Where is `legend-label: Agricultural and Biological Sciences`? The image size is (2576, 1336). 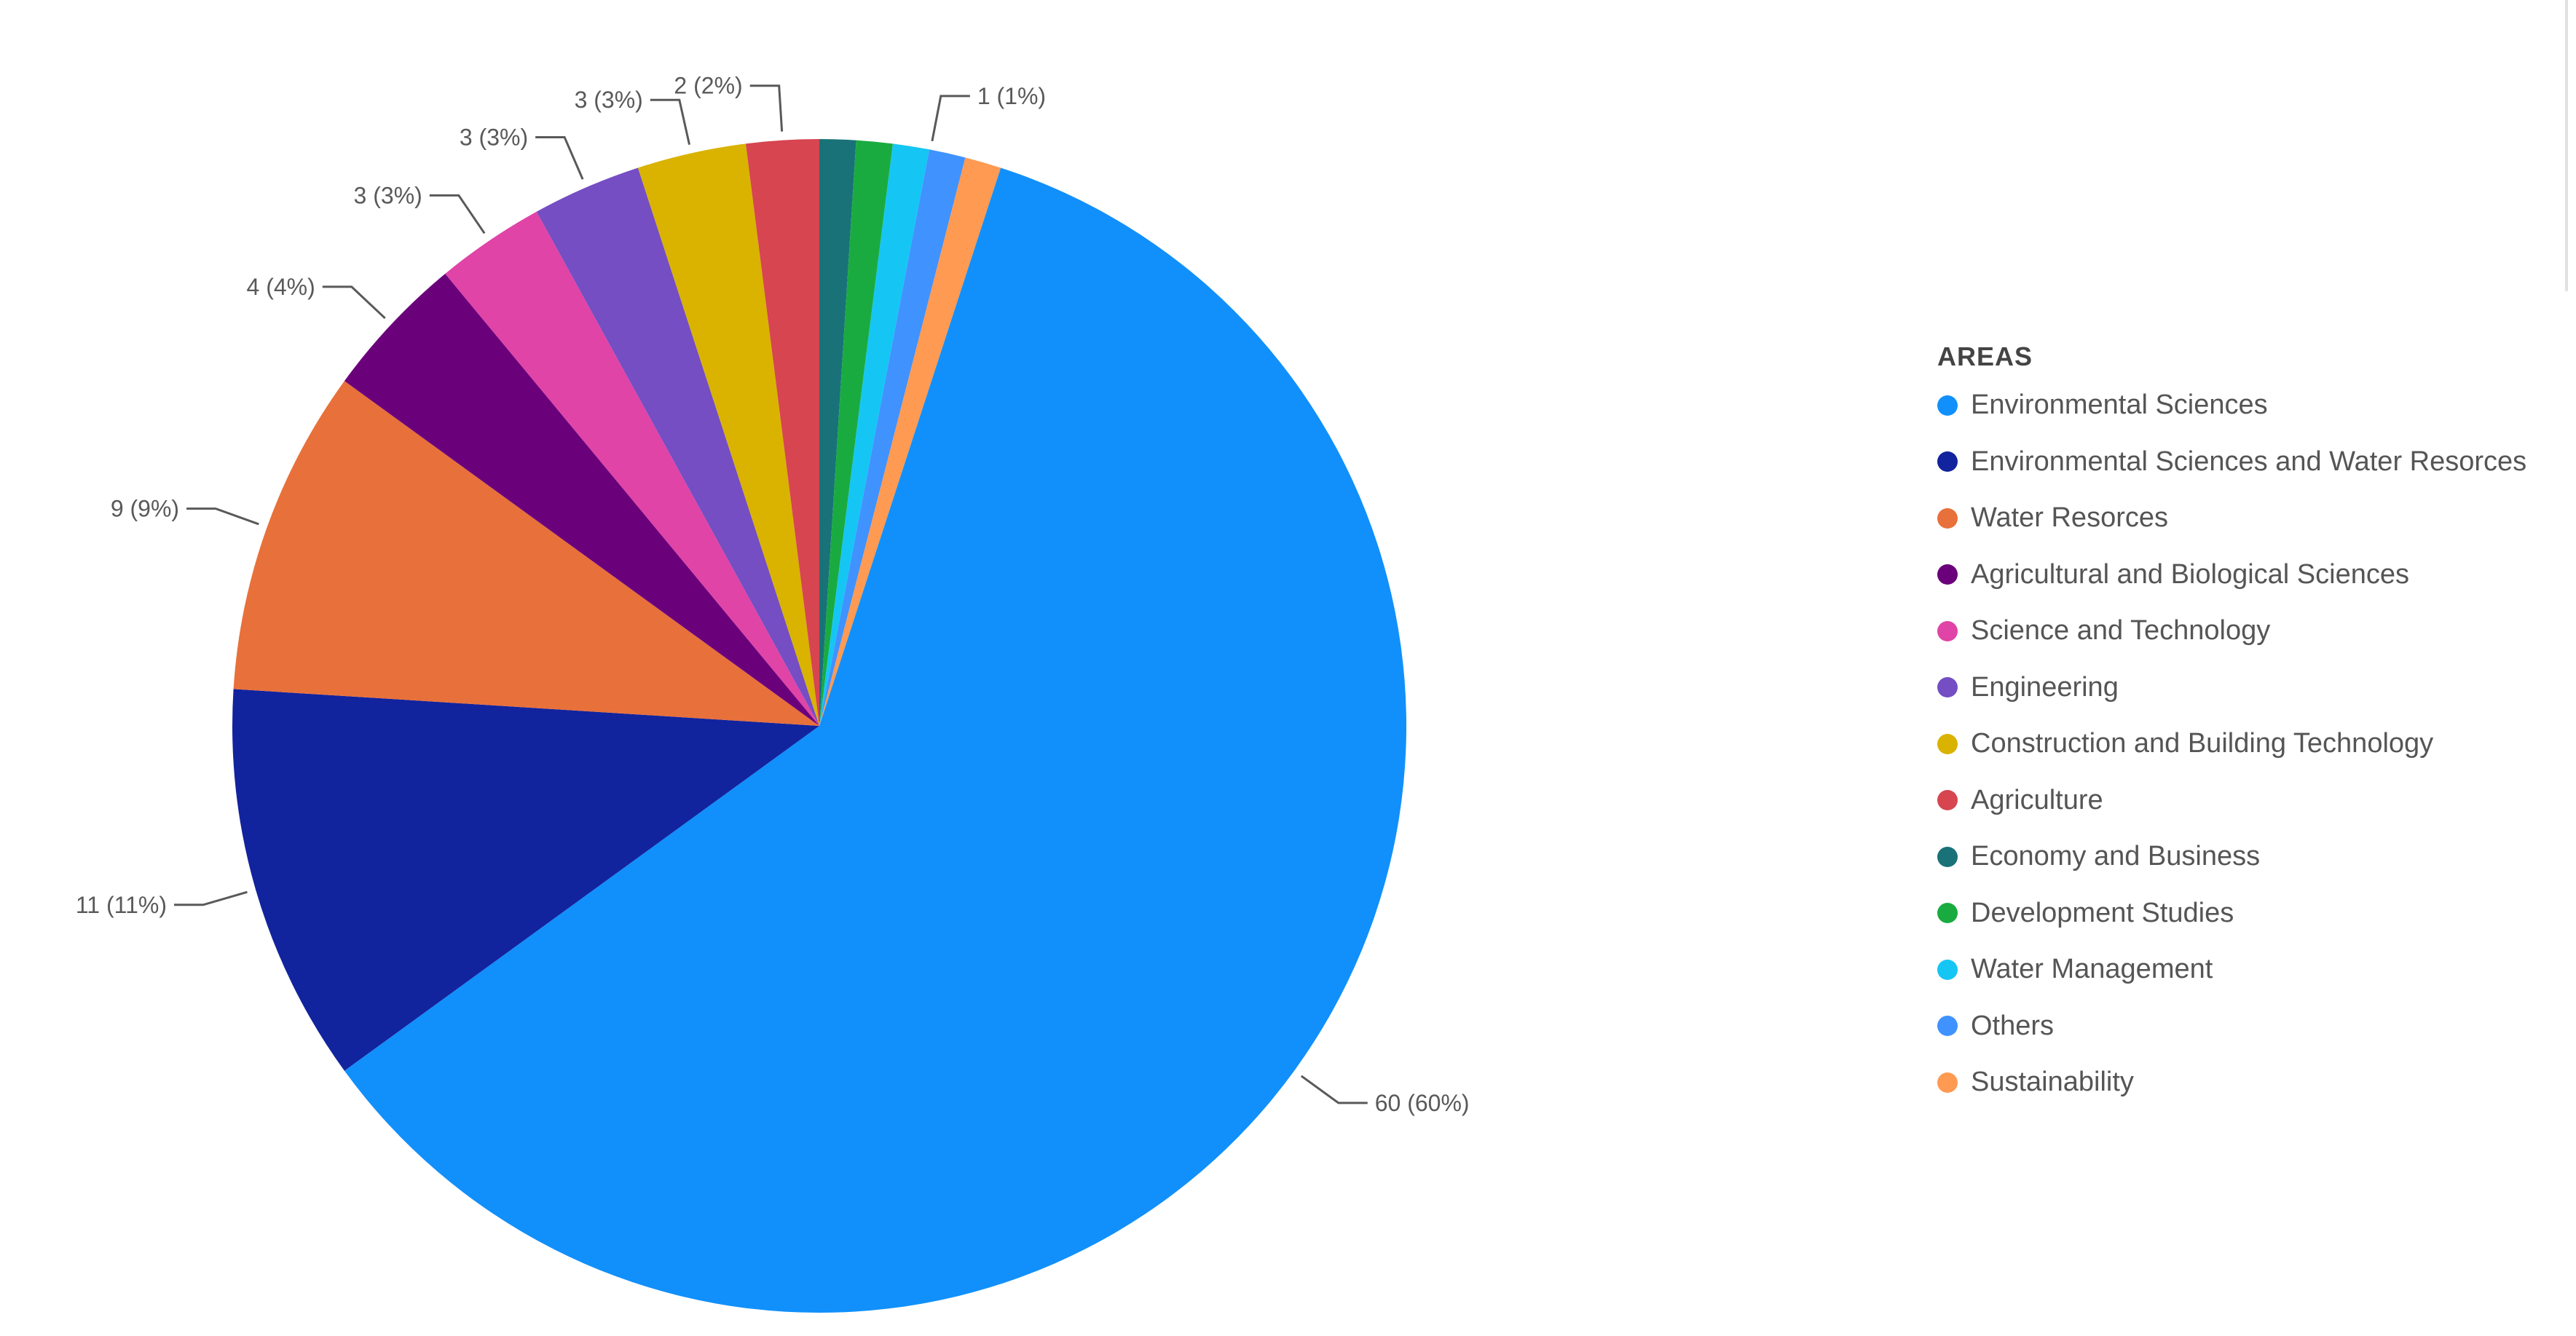
legend-label: Agricultural and Biological Sciences is located at coordinates (2190, 574).